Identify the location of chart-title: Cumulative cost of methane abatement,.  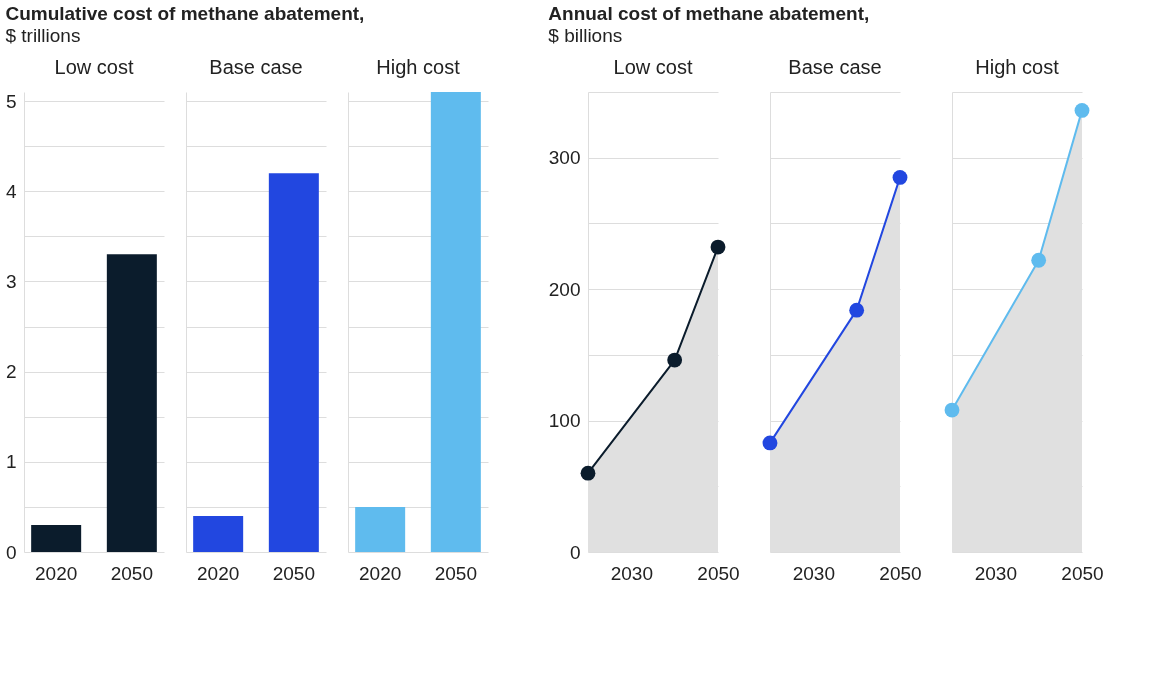
(185, 13).